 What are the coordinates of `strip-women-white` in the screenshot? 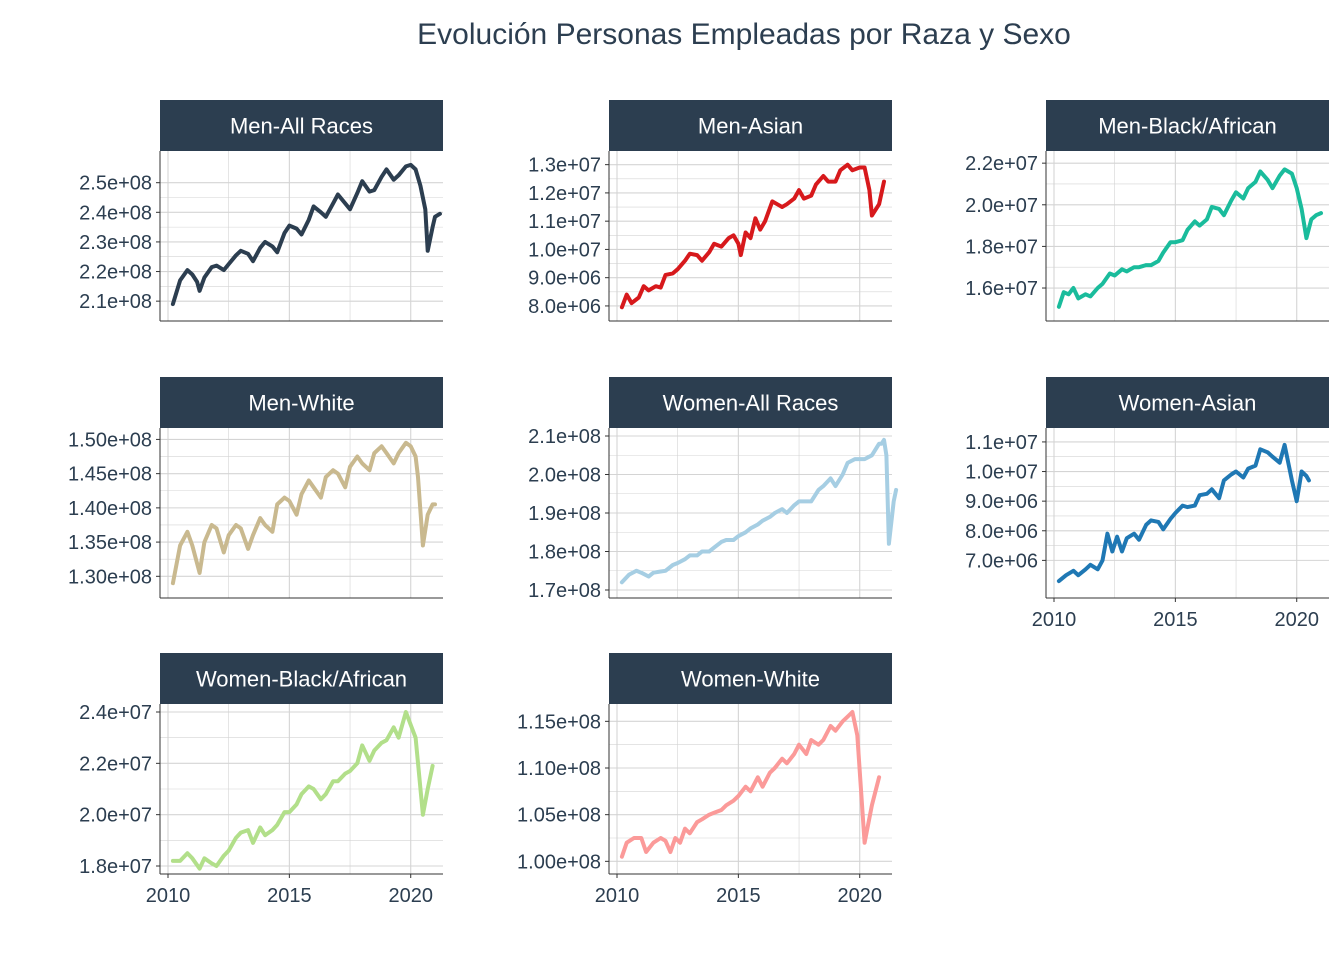 It's located at (750, 678).